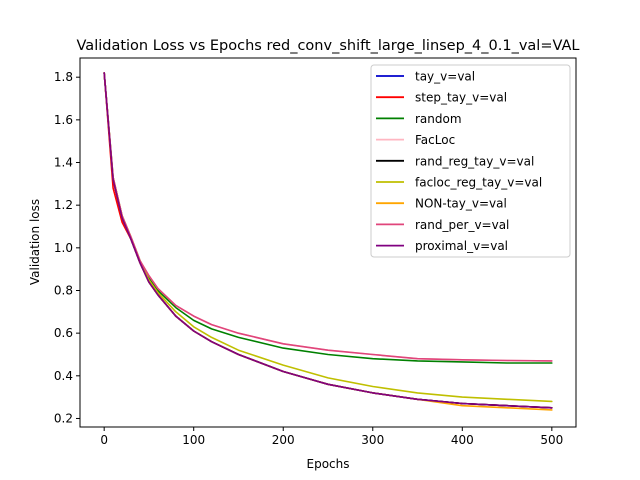 This screenshot has width=640, height=480. I want to click on y-ticks: 0.2 0.4 0.6 0.8 1.0 1.2 1.4 1.6 1.8, so click(67, 247).